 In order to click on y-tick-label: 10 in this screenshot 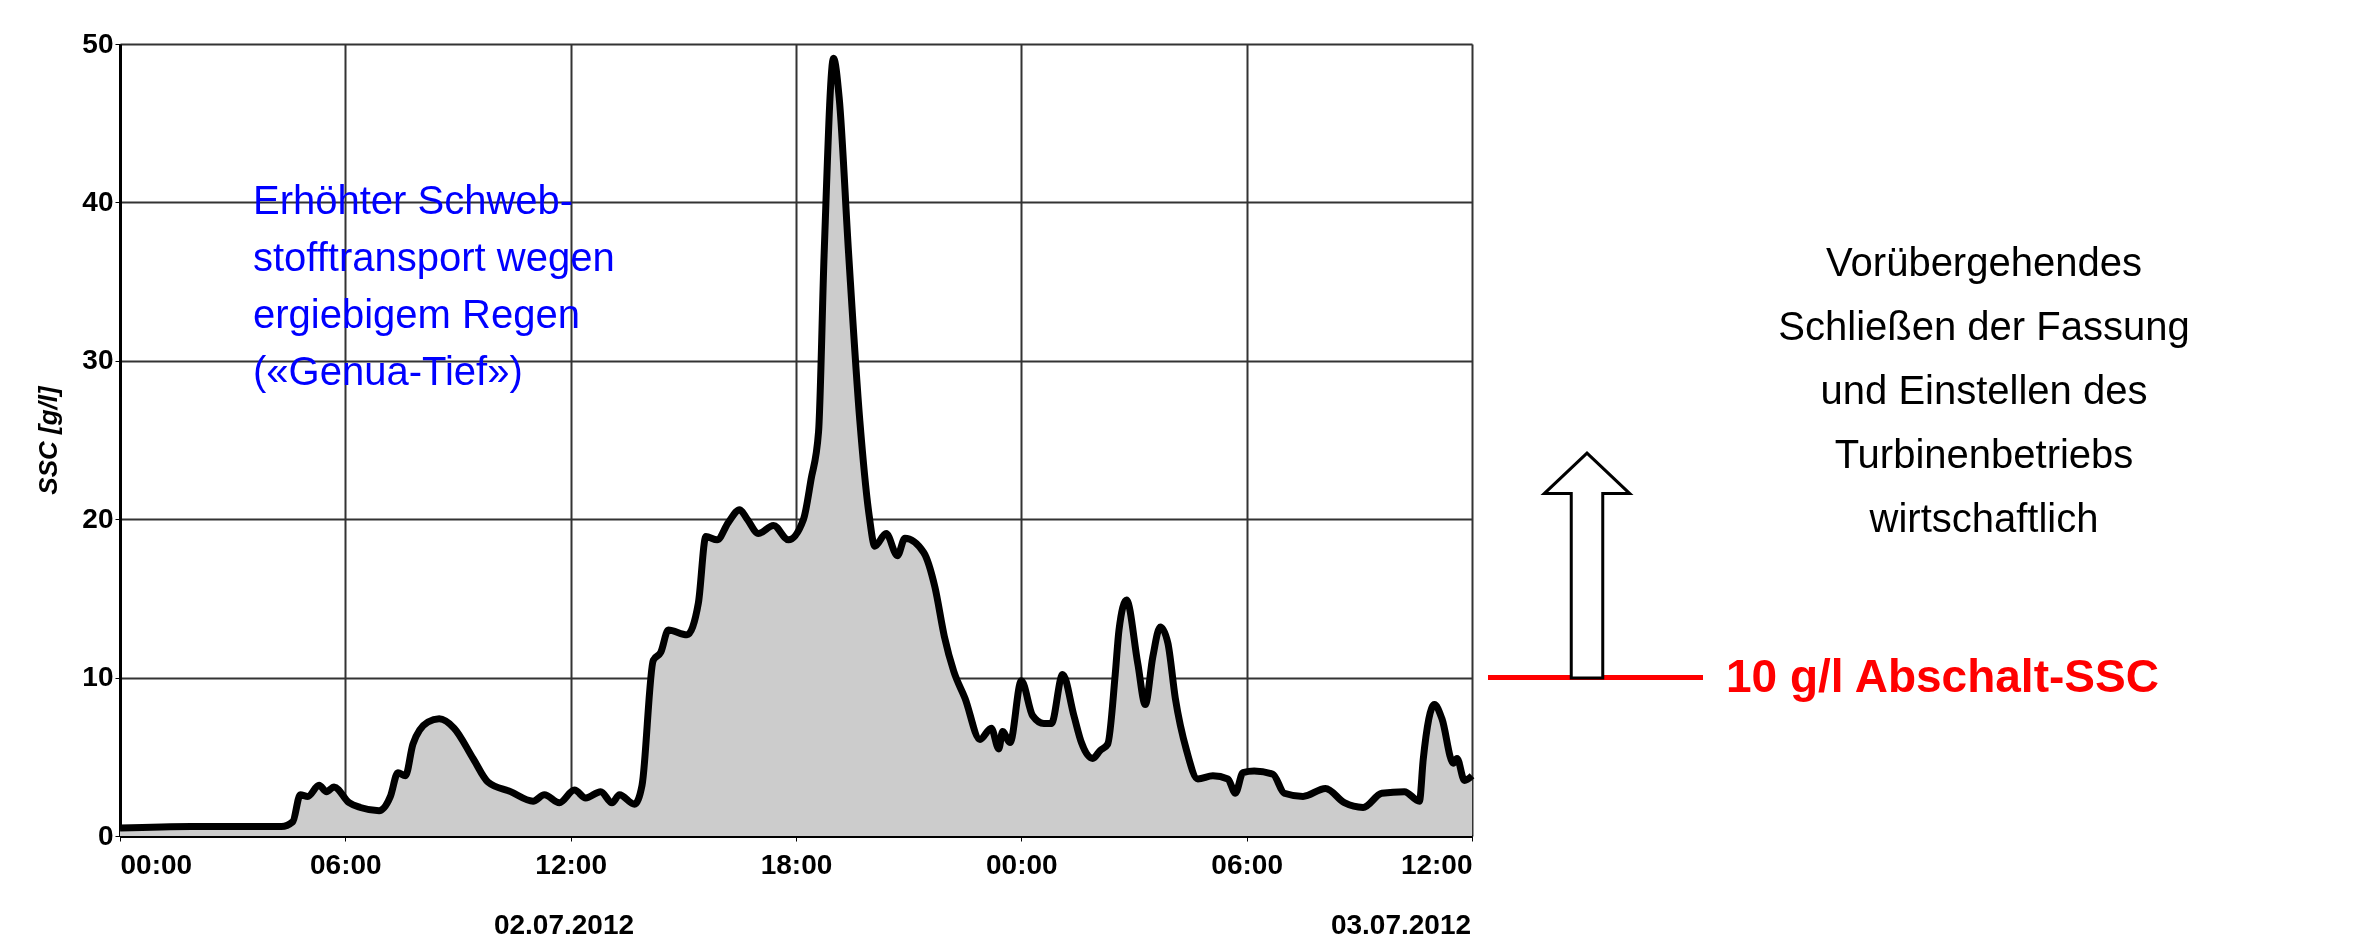, I will do `click(98, 677)`.